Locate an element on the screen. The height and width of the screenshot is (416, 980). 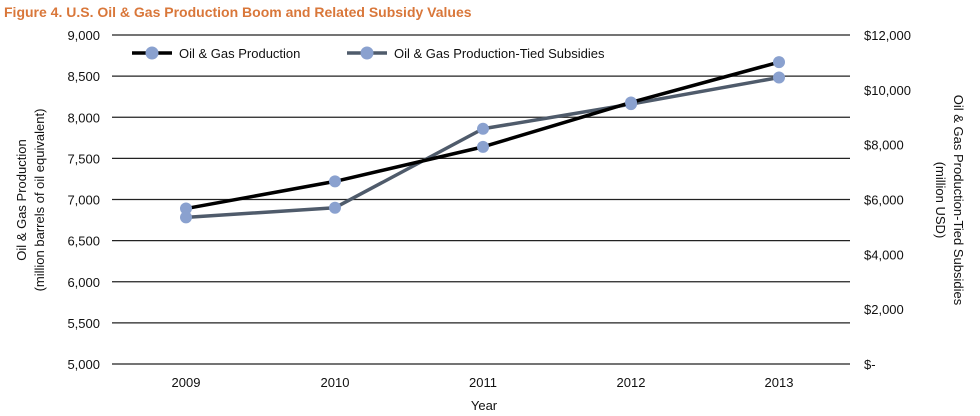
right-tick-label: $10,000 is located at coordinates (887, 90).